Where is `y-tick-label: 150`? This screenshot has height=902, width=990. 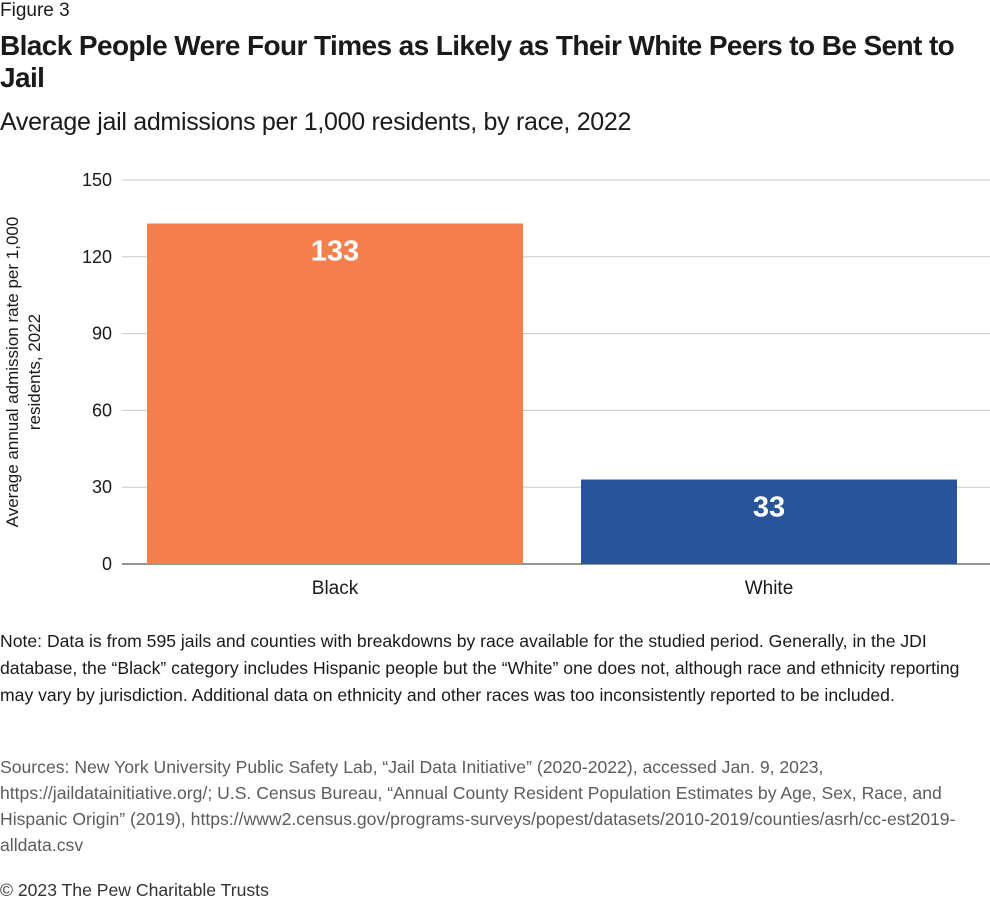 y-tick-label: 150 is located at coordinates (97, 180).